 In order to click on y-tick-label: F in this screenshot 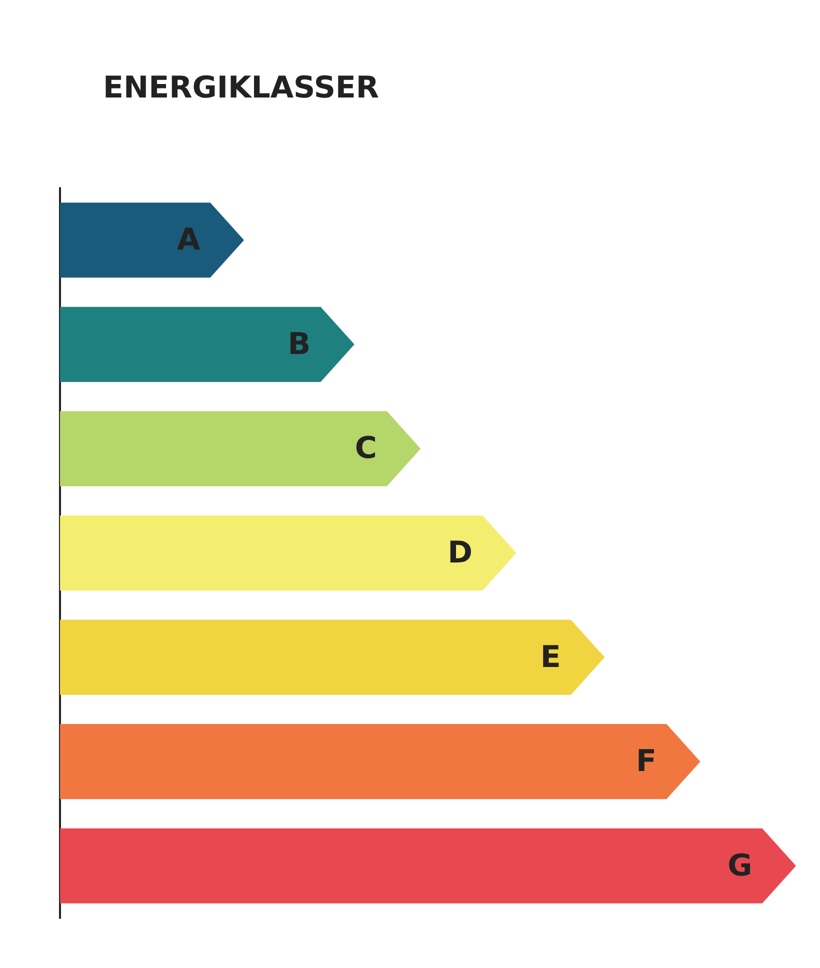, I will do `click(646, 762)`.